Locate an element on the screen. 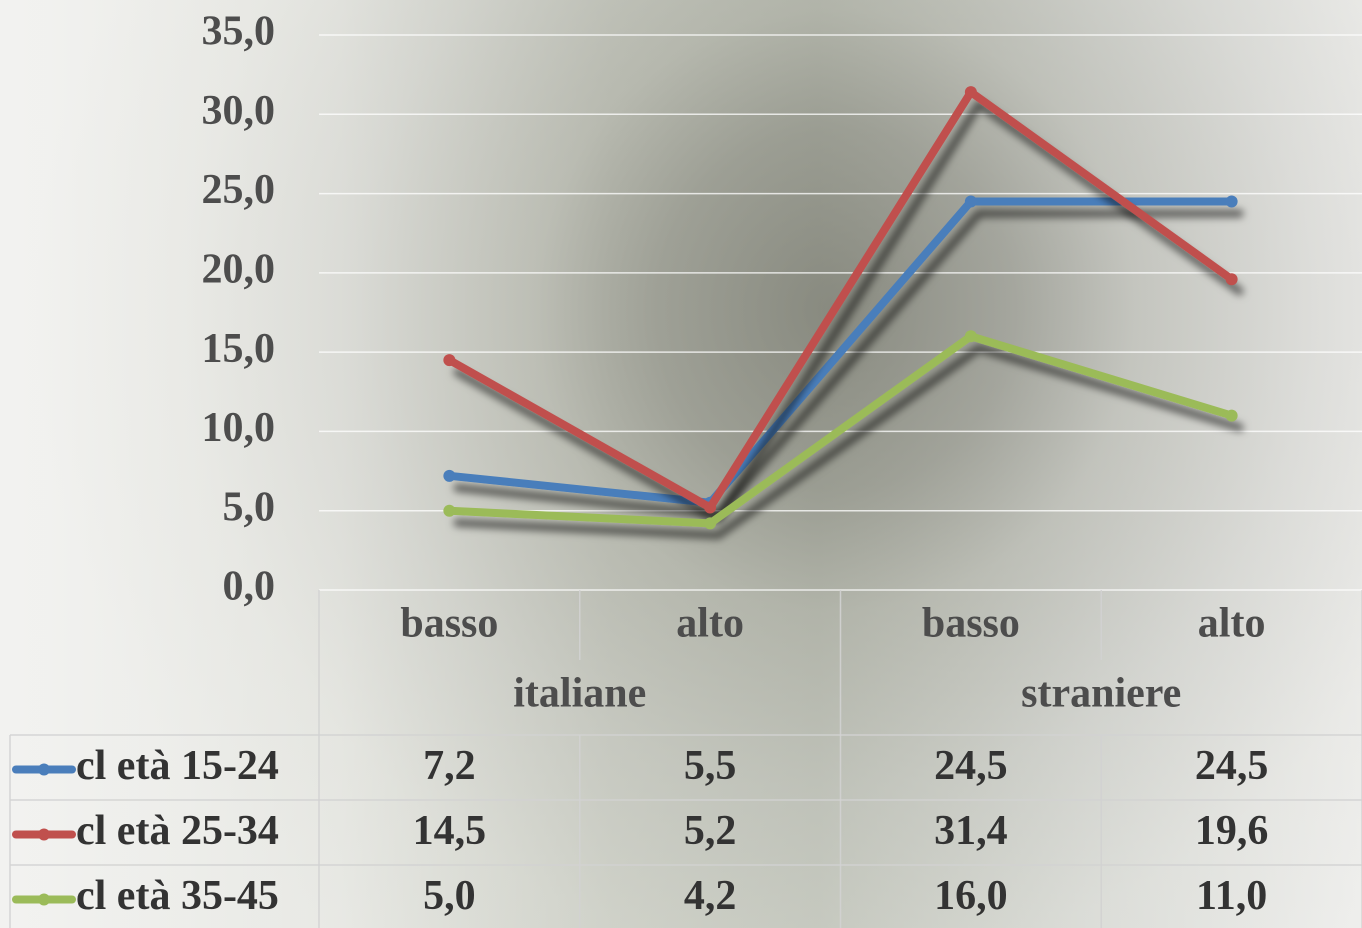 The width and height of the screenshot is (1362, 928). y-tick-label: 5,0 is located at coordinates (249, 507).